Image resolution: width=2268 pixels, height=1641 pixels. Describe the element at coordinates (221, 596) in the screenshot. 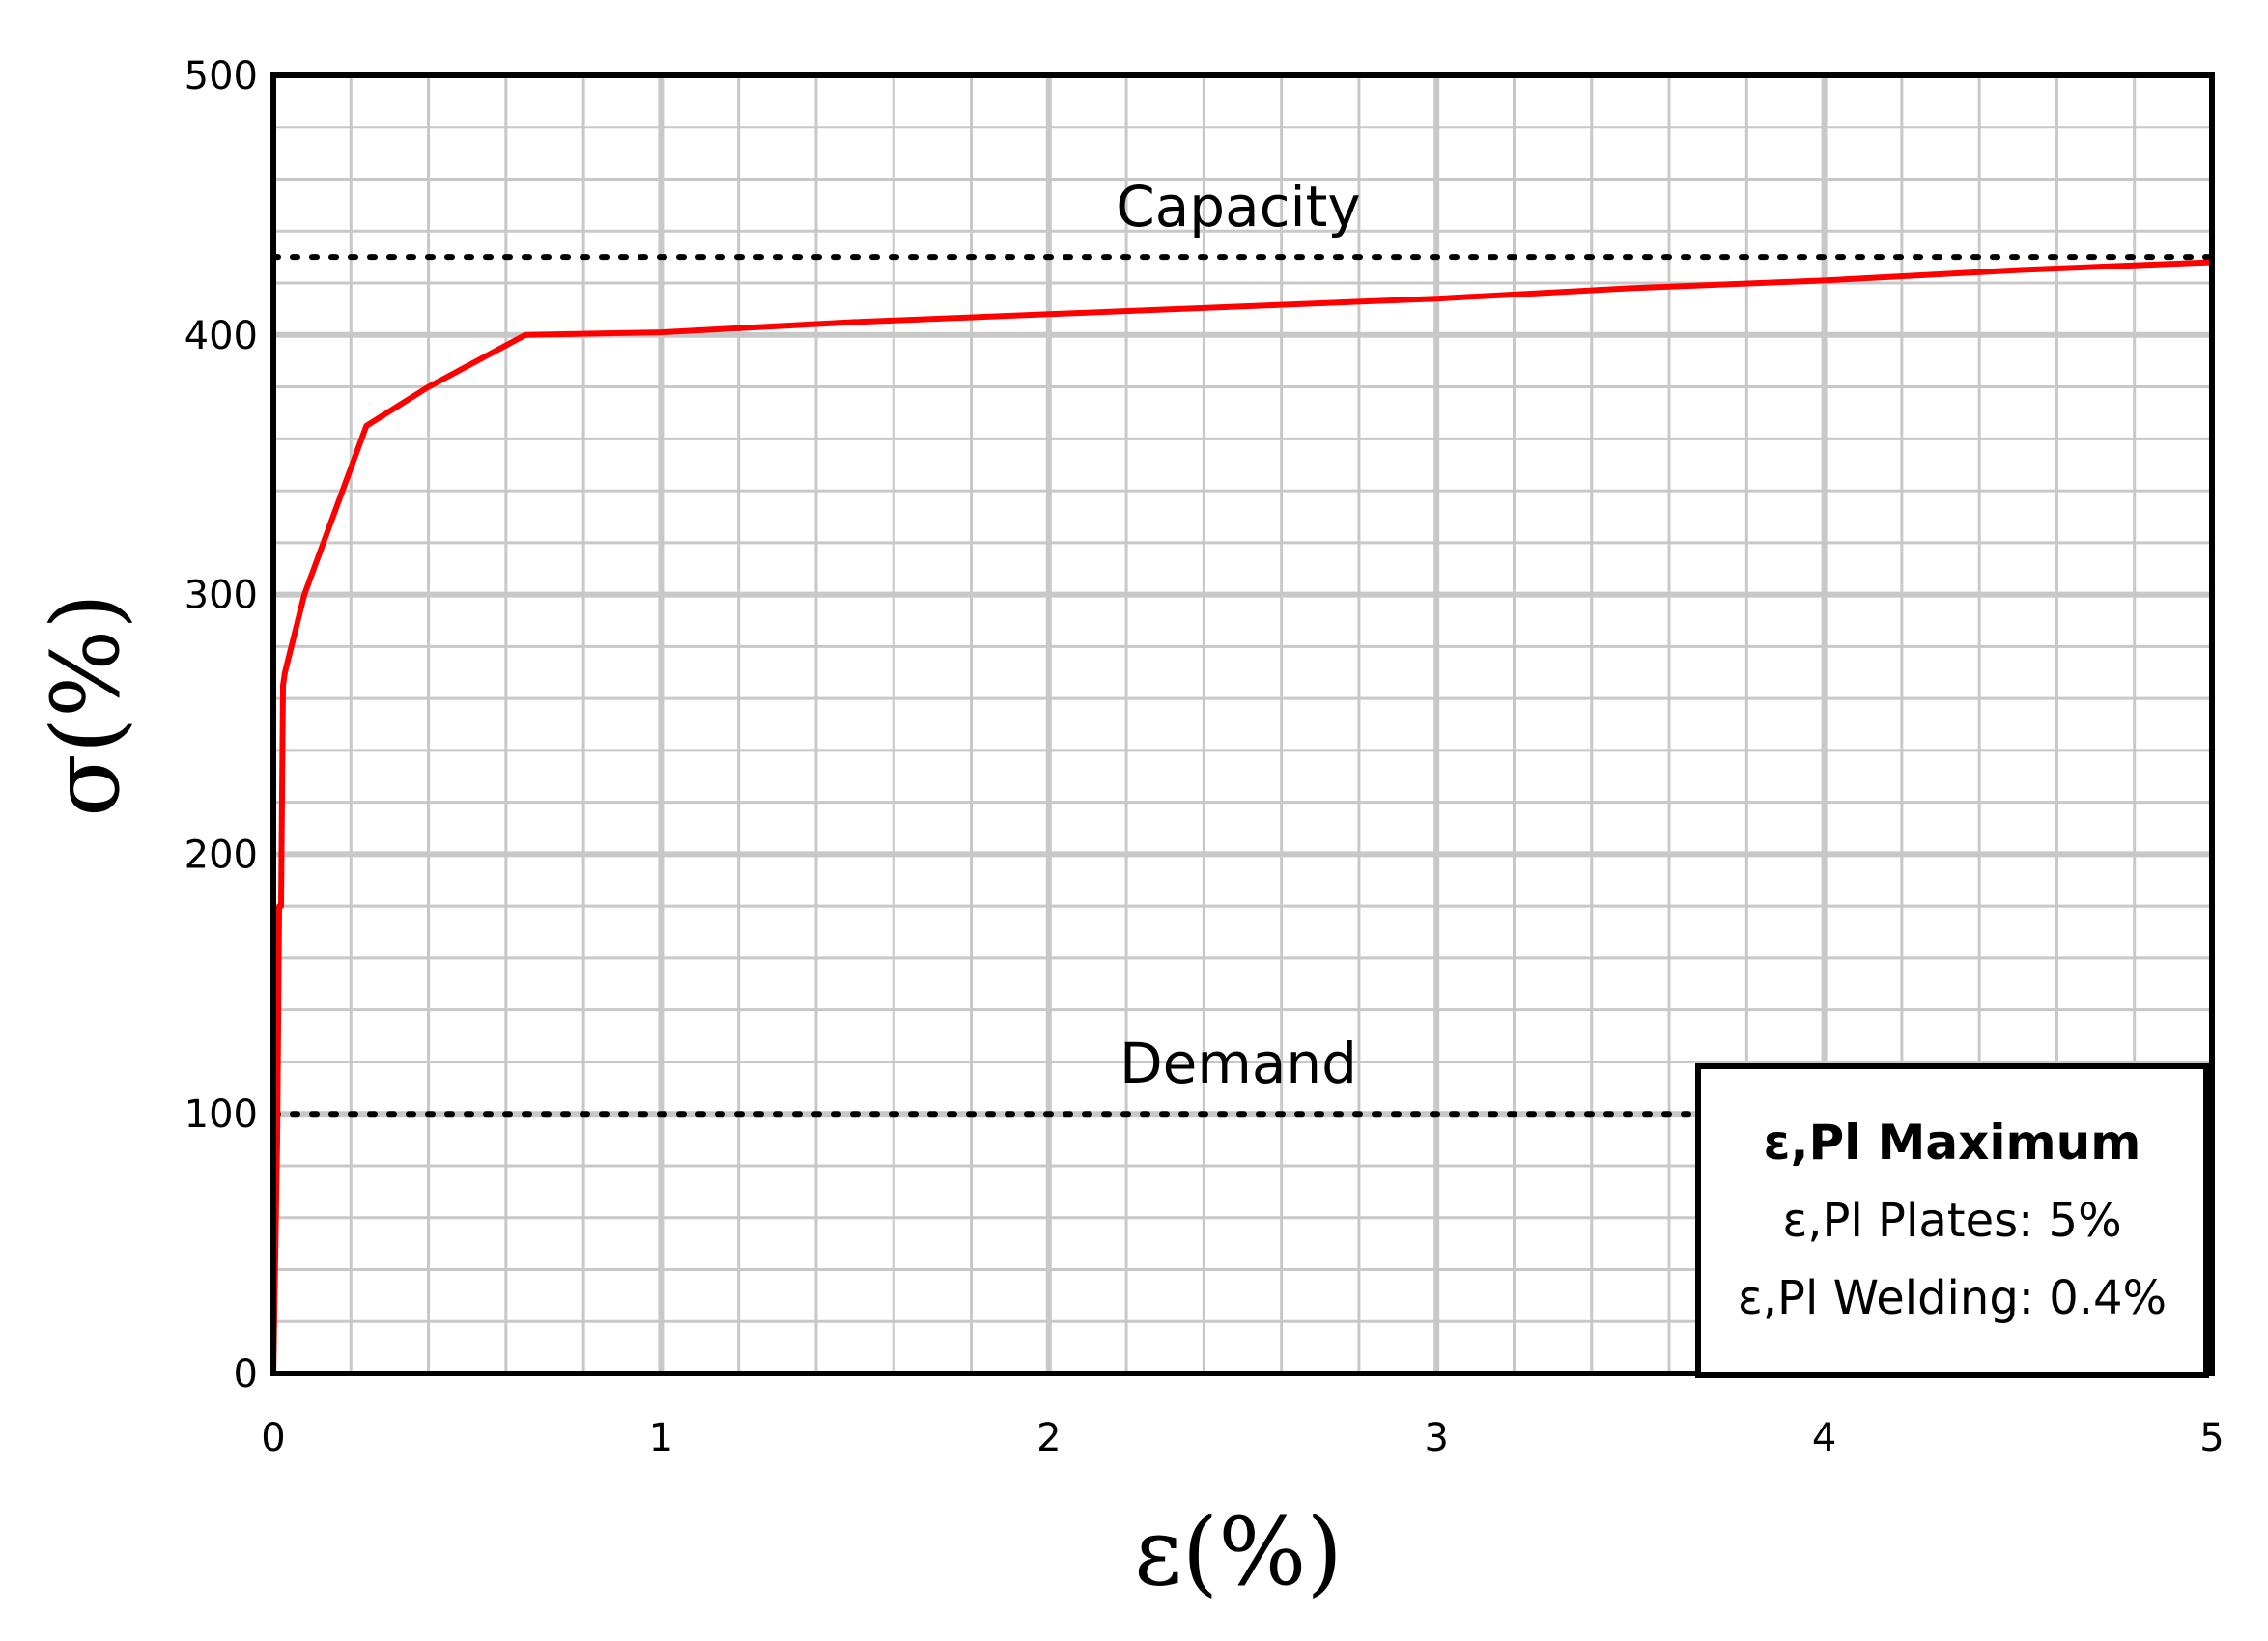

I see `y-tick-label: 300` at that location.